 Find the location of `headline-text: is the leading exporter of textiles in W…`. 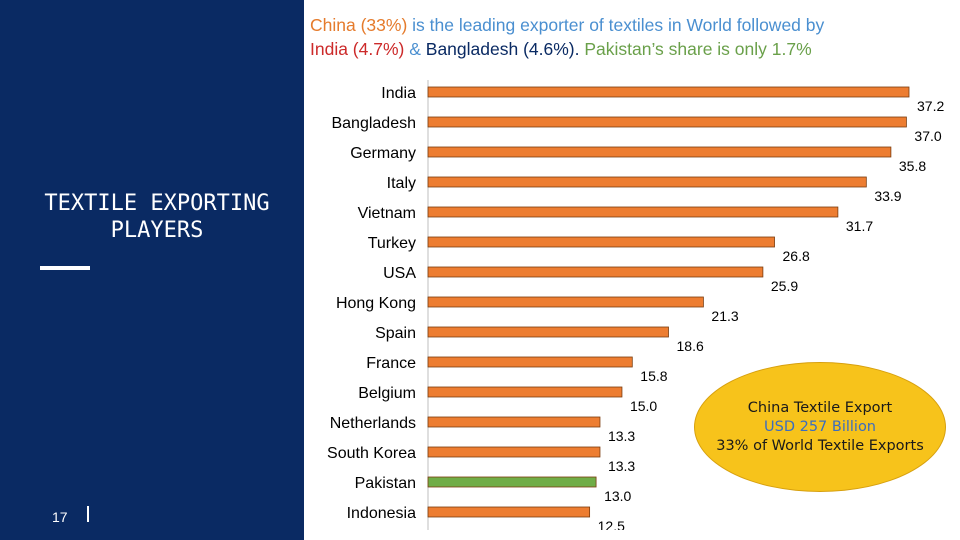

headline-text: is the leading exporter of textiles in W… is located at coordinates (616, 25).